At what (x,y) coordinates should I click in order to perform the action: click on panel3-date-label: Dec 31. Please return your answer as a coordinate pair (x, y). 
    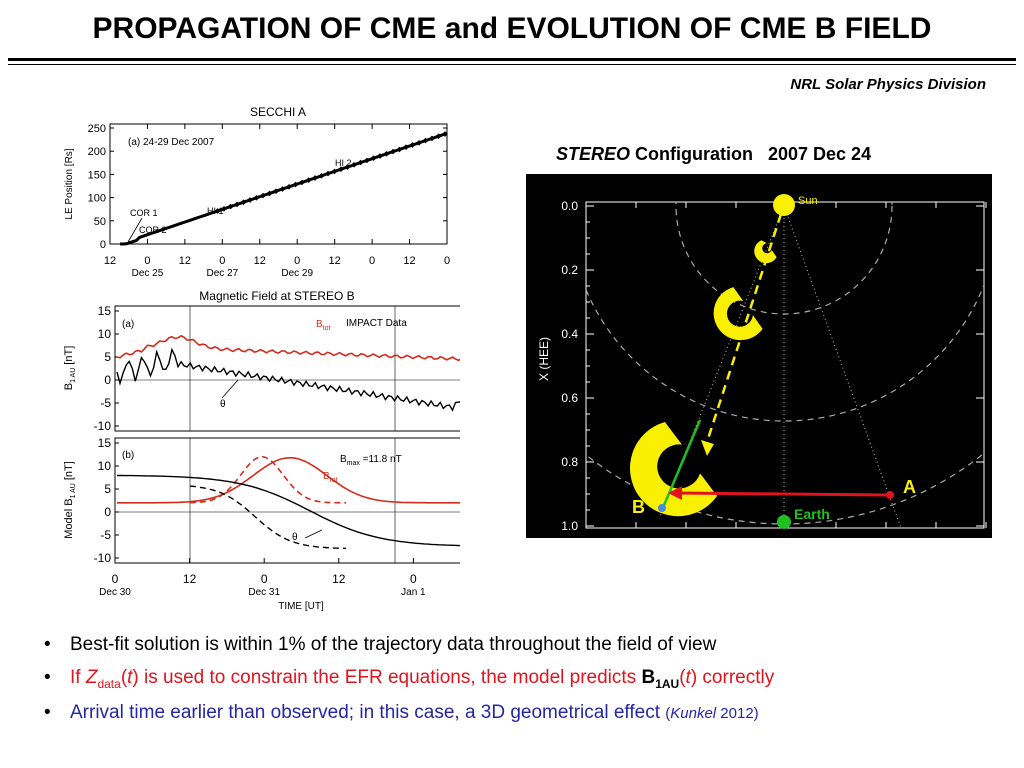
    Looking at the image, I should click on (264, 592).